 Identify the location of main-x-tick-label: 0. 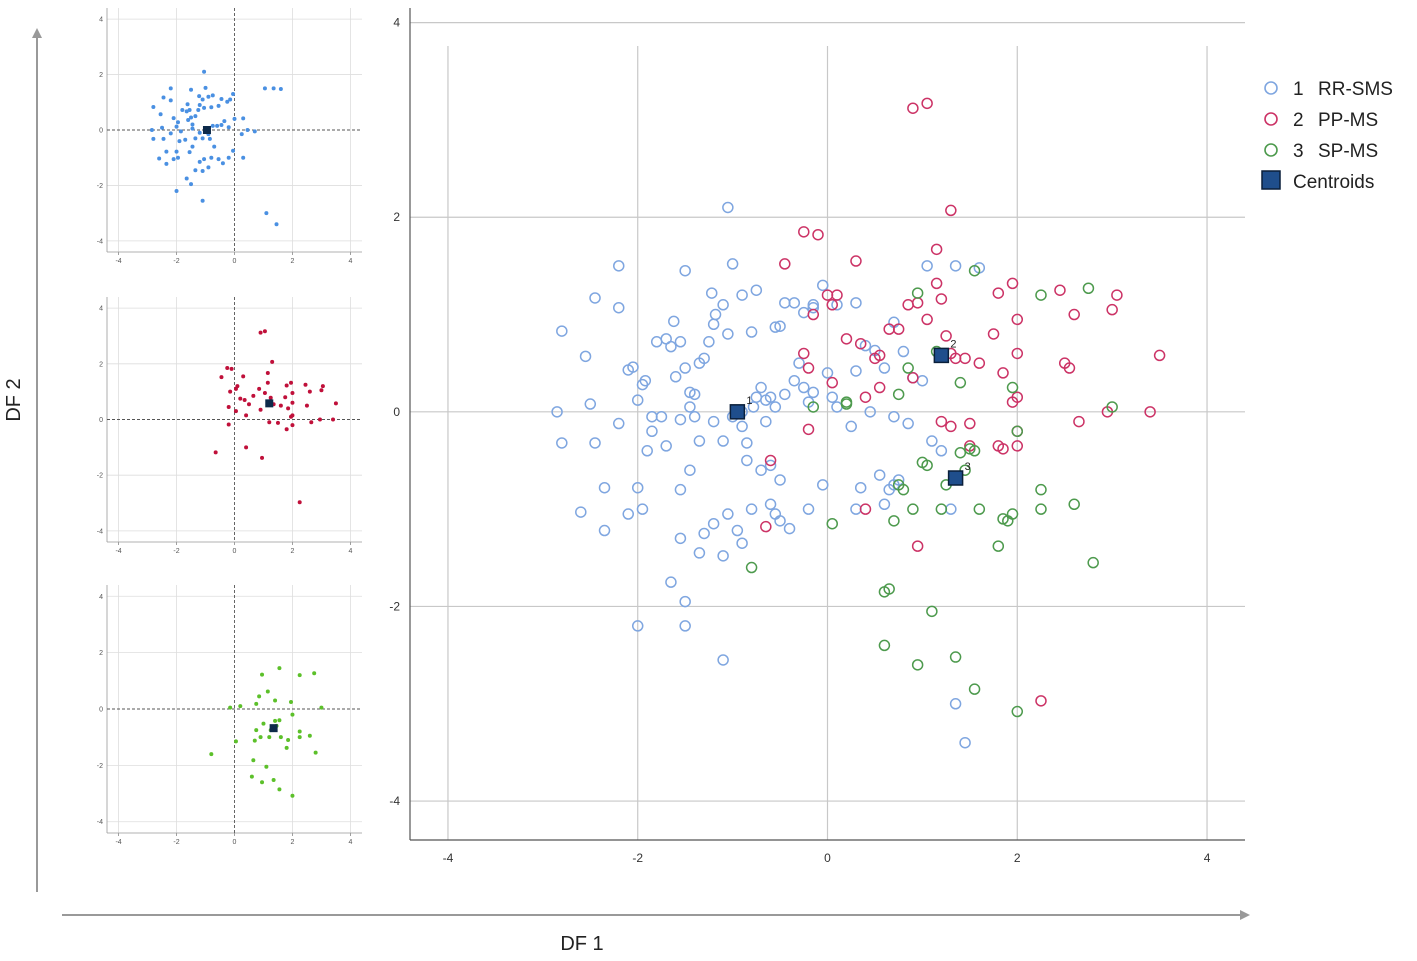
(827, 858).